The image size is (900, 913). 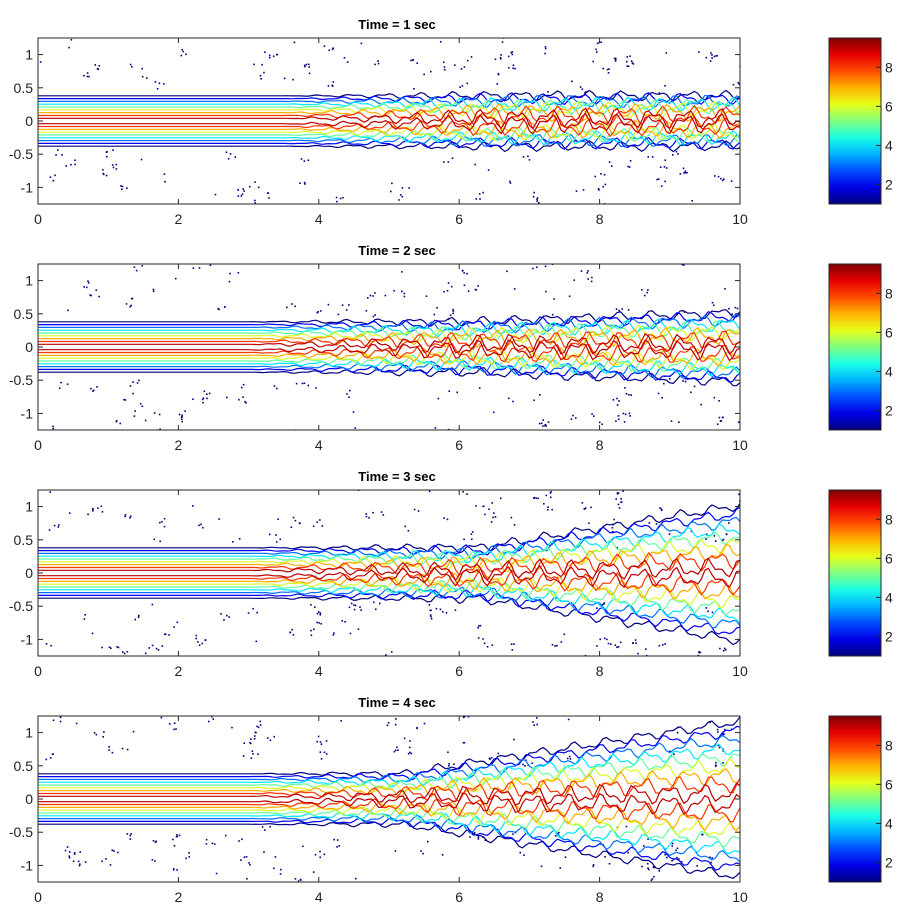 I want to click on y-tick-label: -0.5, so click(x=21, y=832).